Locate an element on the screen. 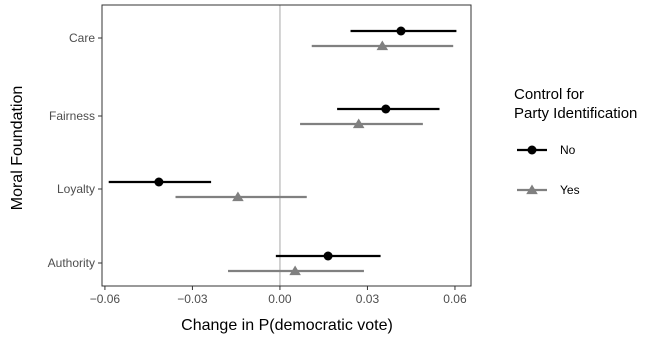 Image resolution: width=671 pixels, height=340 pixels. y-tick-label: Loyalty is located at coordinates (76, 189).